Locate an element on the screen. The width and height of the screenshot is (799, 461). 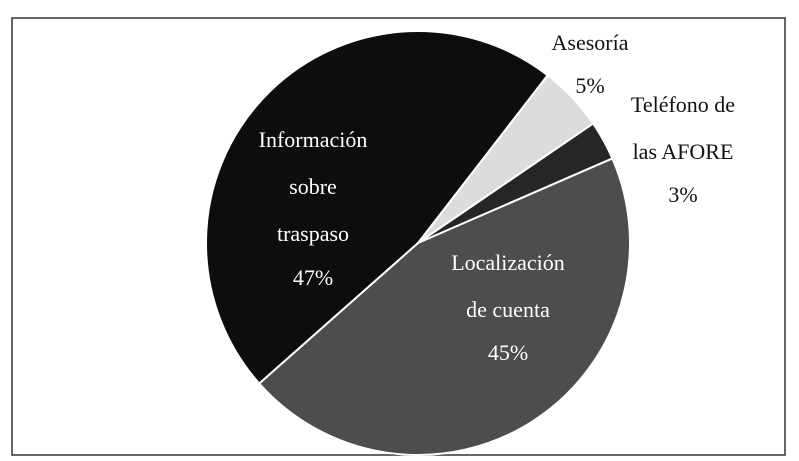
slice-label: Localización de cuenta is located at coordinates (508, 286).